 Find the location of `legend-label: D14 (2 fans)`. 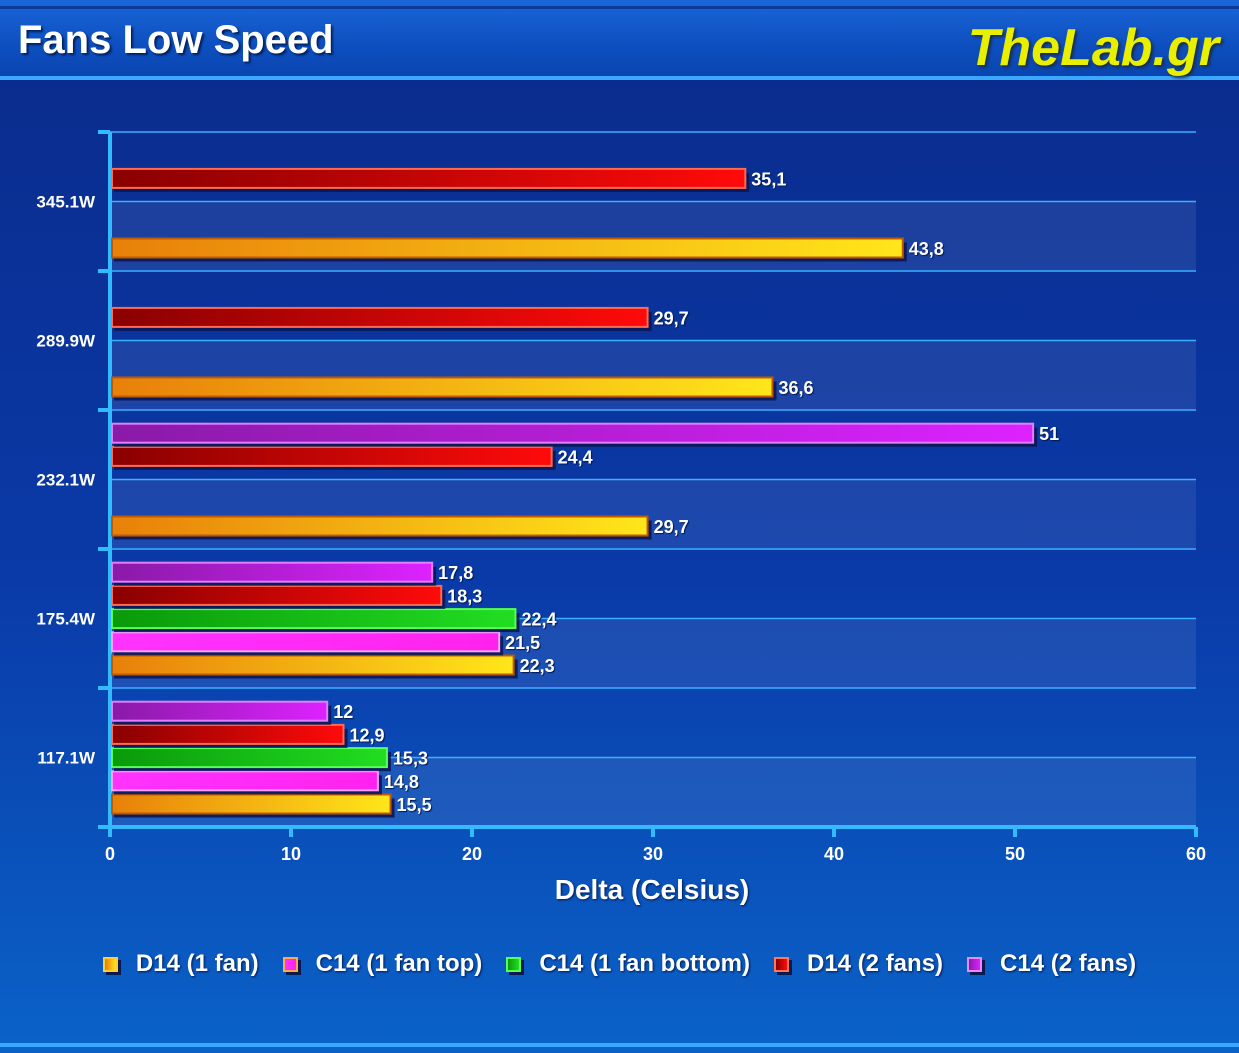

legend-label: D14 (2 fans) is located at coordinates (875, 963).